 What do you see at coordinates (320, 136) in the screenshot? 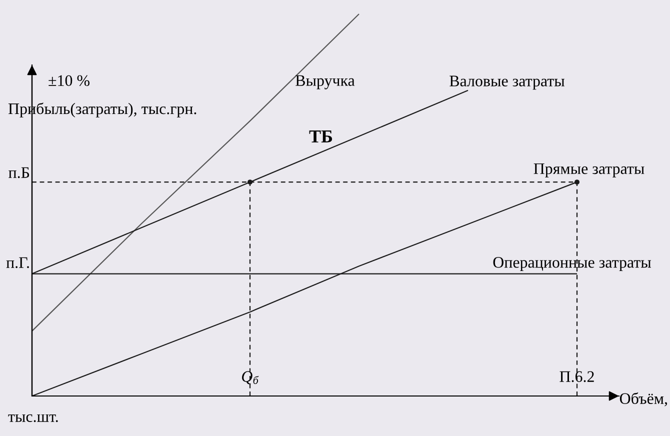
I see `annotation: ТБ` at bounding box center [320, 136].